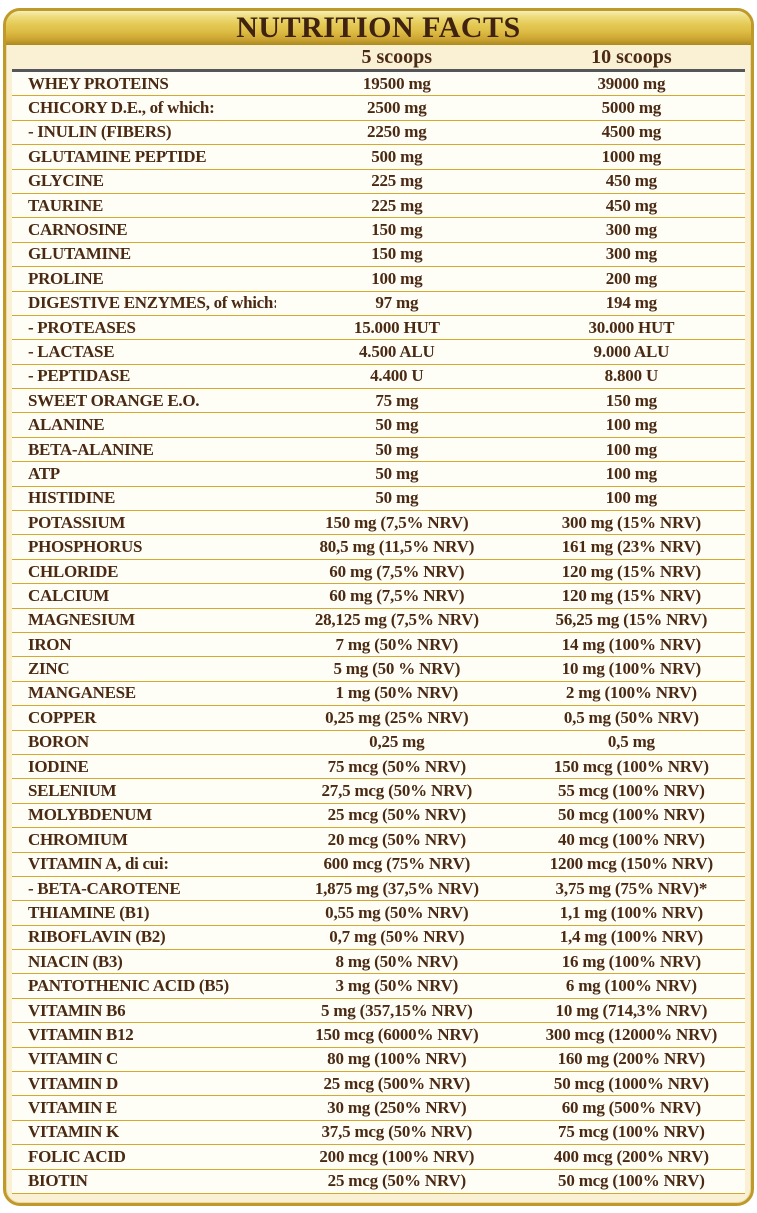  Describe the element at coordinates (128, 986) in the screenshot. I see `nutrient-name: PANTOTHENIC ACID (B5)` at that location.